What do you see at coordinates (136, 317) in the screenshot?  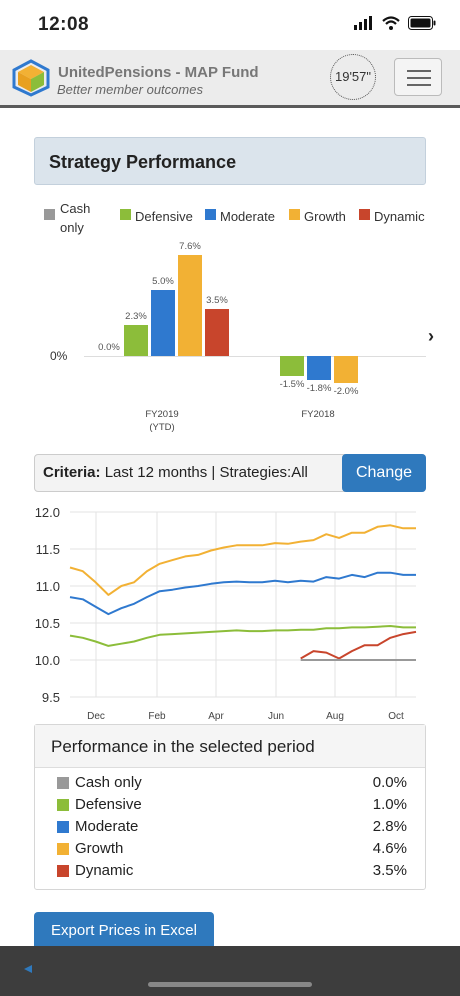 I see `bar-label-defensive-0: 2.3%` at bounding box center [136, 317].